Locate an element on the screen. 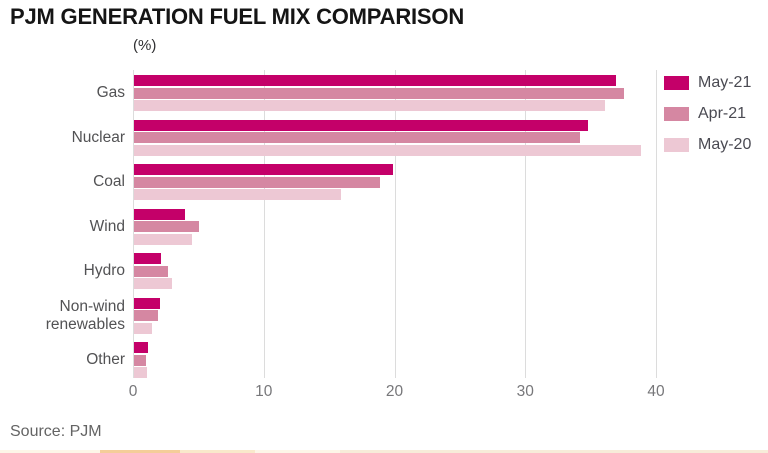  x-tick-label-30: 30 is located at coordinates (525, 391).